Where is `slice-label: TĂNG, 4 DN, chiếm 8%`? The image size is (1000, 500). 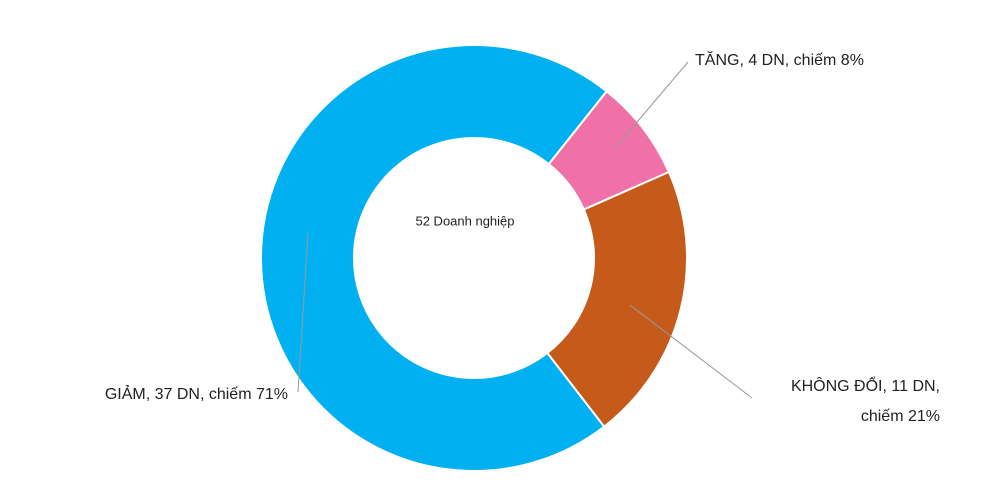
slice-label: TĂNG, 4 DN, chiếm 8% is located at coordinates (779, 60).